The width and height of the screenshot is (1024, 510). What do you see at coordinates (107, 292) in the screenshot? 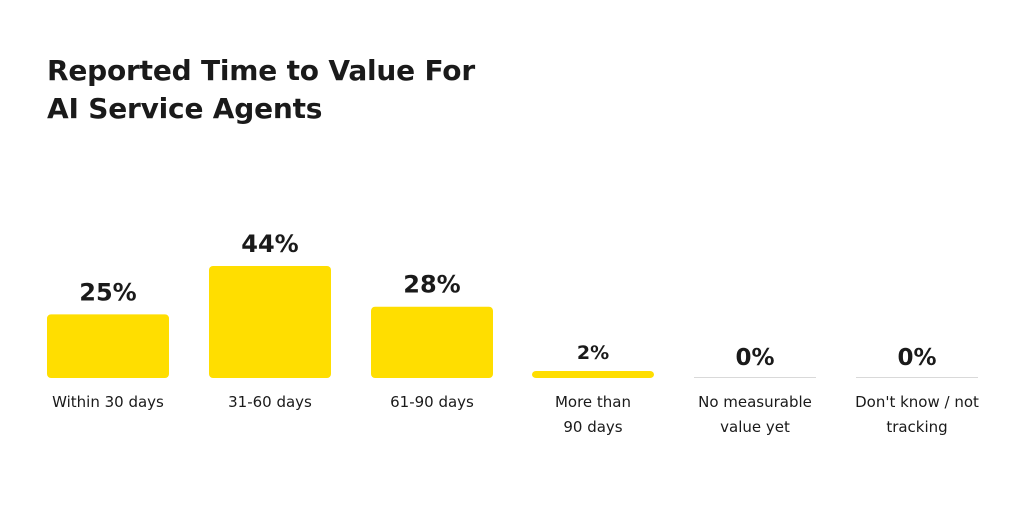
I see `value-label-1: 25%` at bounding box center [107, 292].